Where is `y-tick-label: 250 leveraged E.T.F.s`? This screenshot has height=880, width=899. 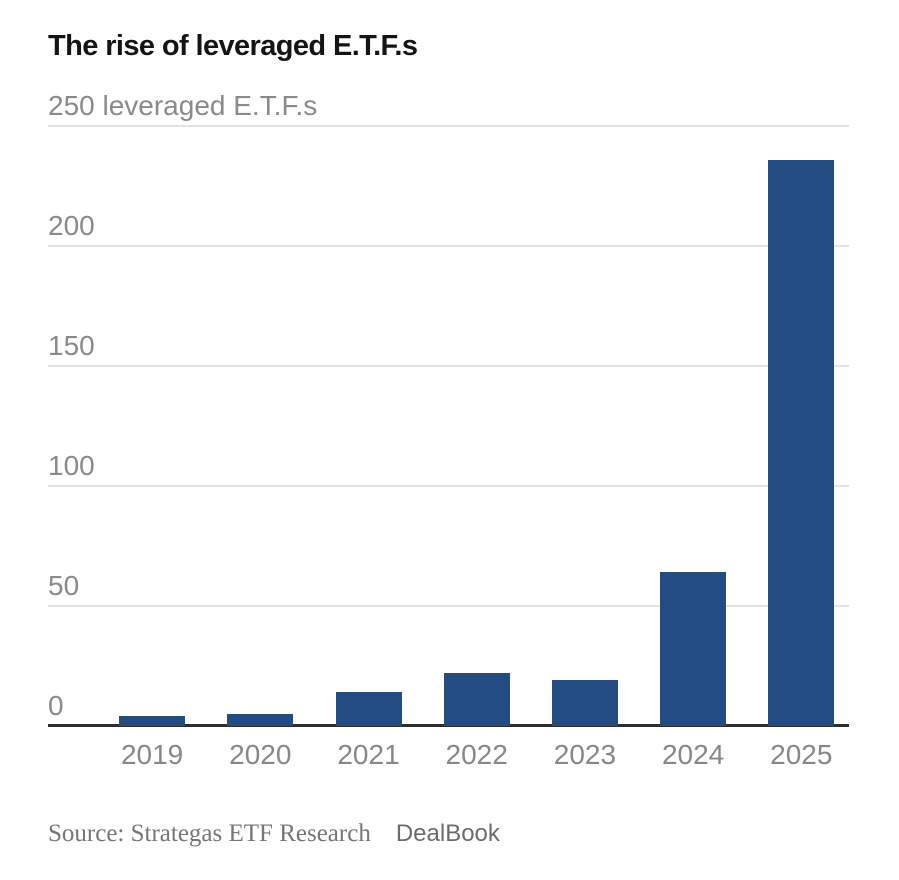 y-tick-label: 250 leveraged E.T.F.s is located at coordinates (183, 105).